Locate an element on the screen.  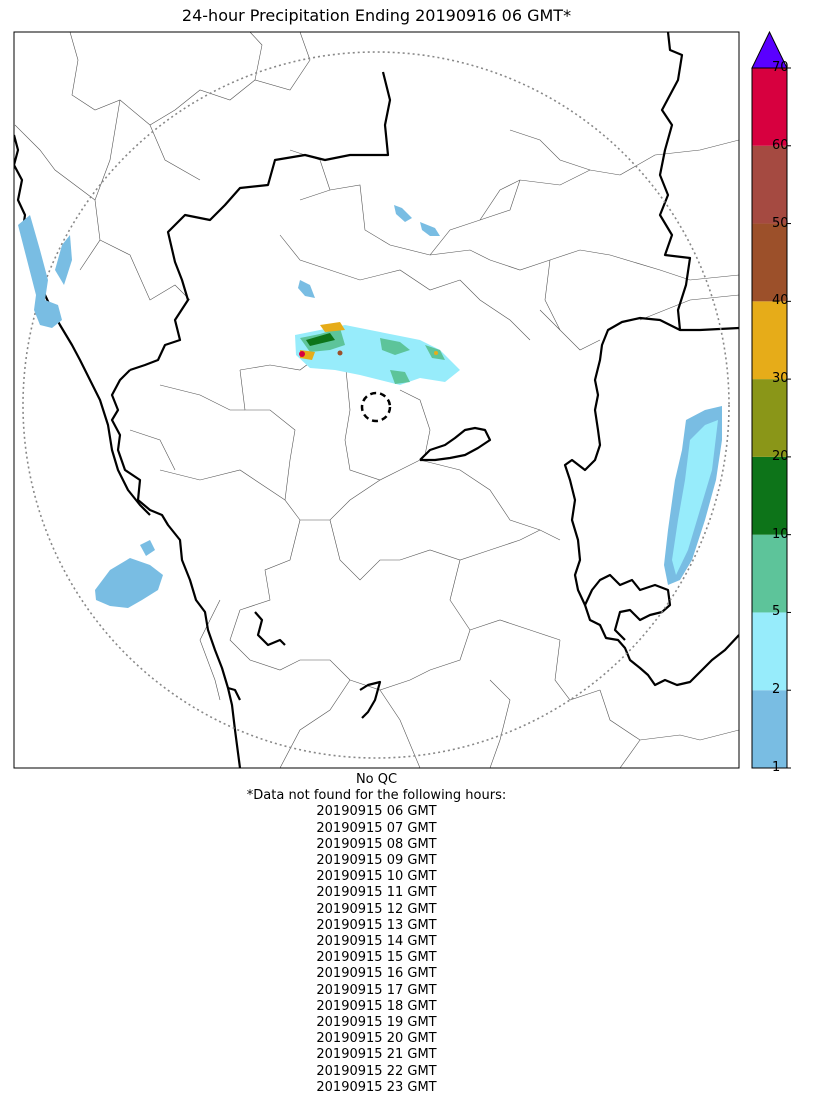
colorbar is located at coordinates (771, 399).